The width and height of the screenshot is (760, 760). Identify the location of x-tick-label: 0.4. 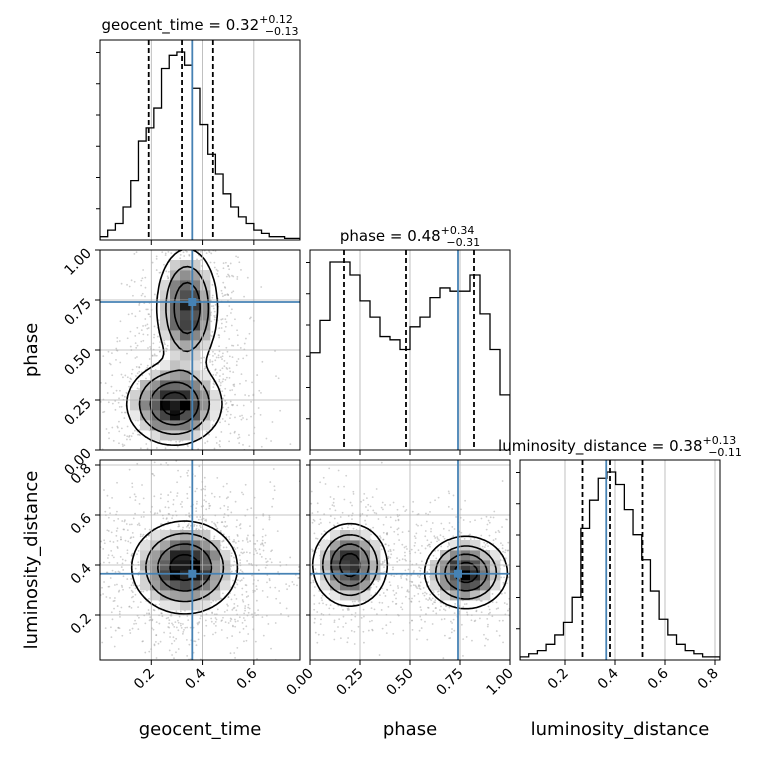
(195, 678).